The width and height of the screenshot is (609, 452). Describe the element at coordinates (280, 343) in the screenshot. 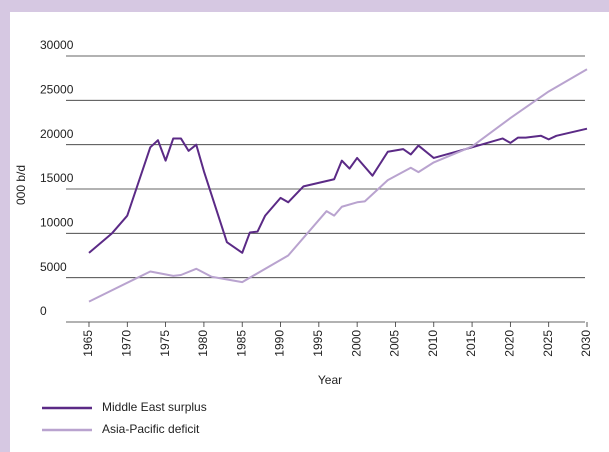

I see `x-tick-label: 1990` at that location.